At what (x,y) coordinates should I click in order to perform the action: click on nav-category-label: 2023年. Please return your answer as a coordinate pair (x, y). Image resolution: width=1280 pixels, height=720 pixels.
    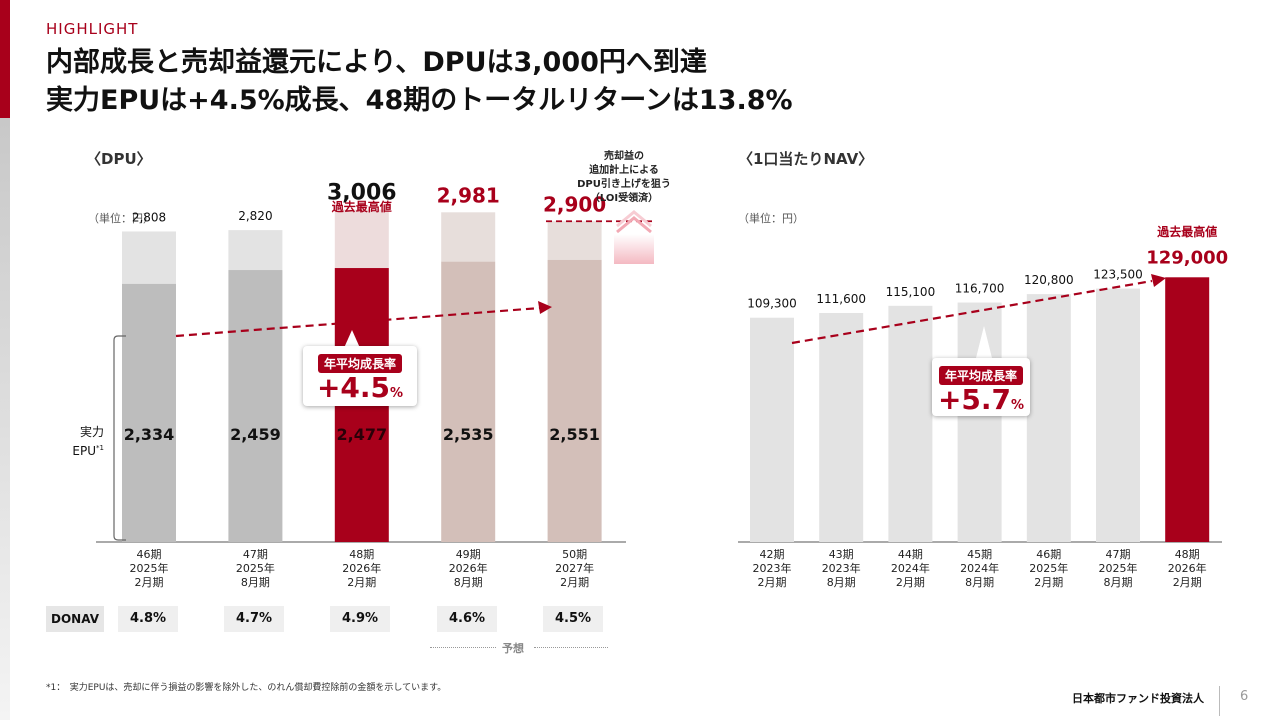
    Looking at the image, I should click on (772, 568).